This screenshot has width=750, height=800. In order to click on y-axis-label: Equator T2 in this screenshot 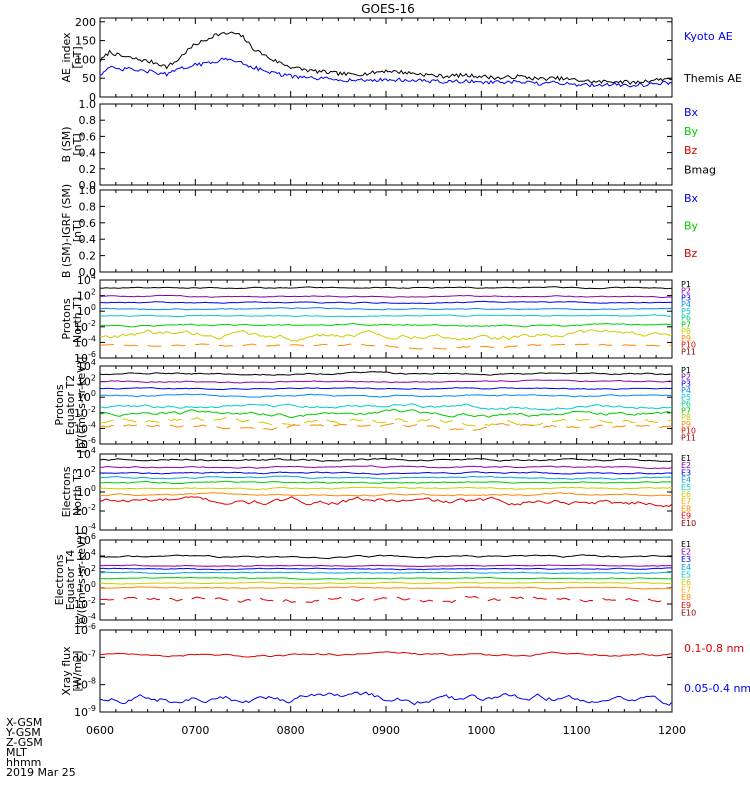, I will do `click(70, 405)`.